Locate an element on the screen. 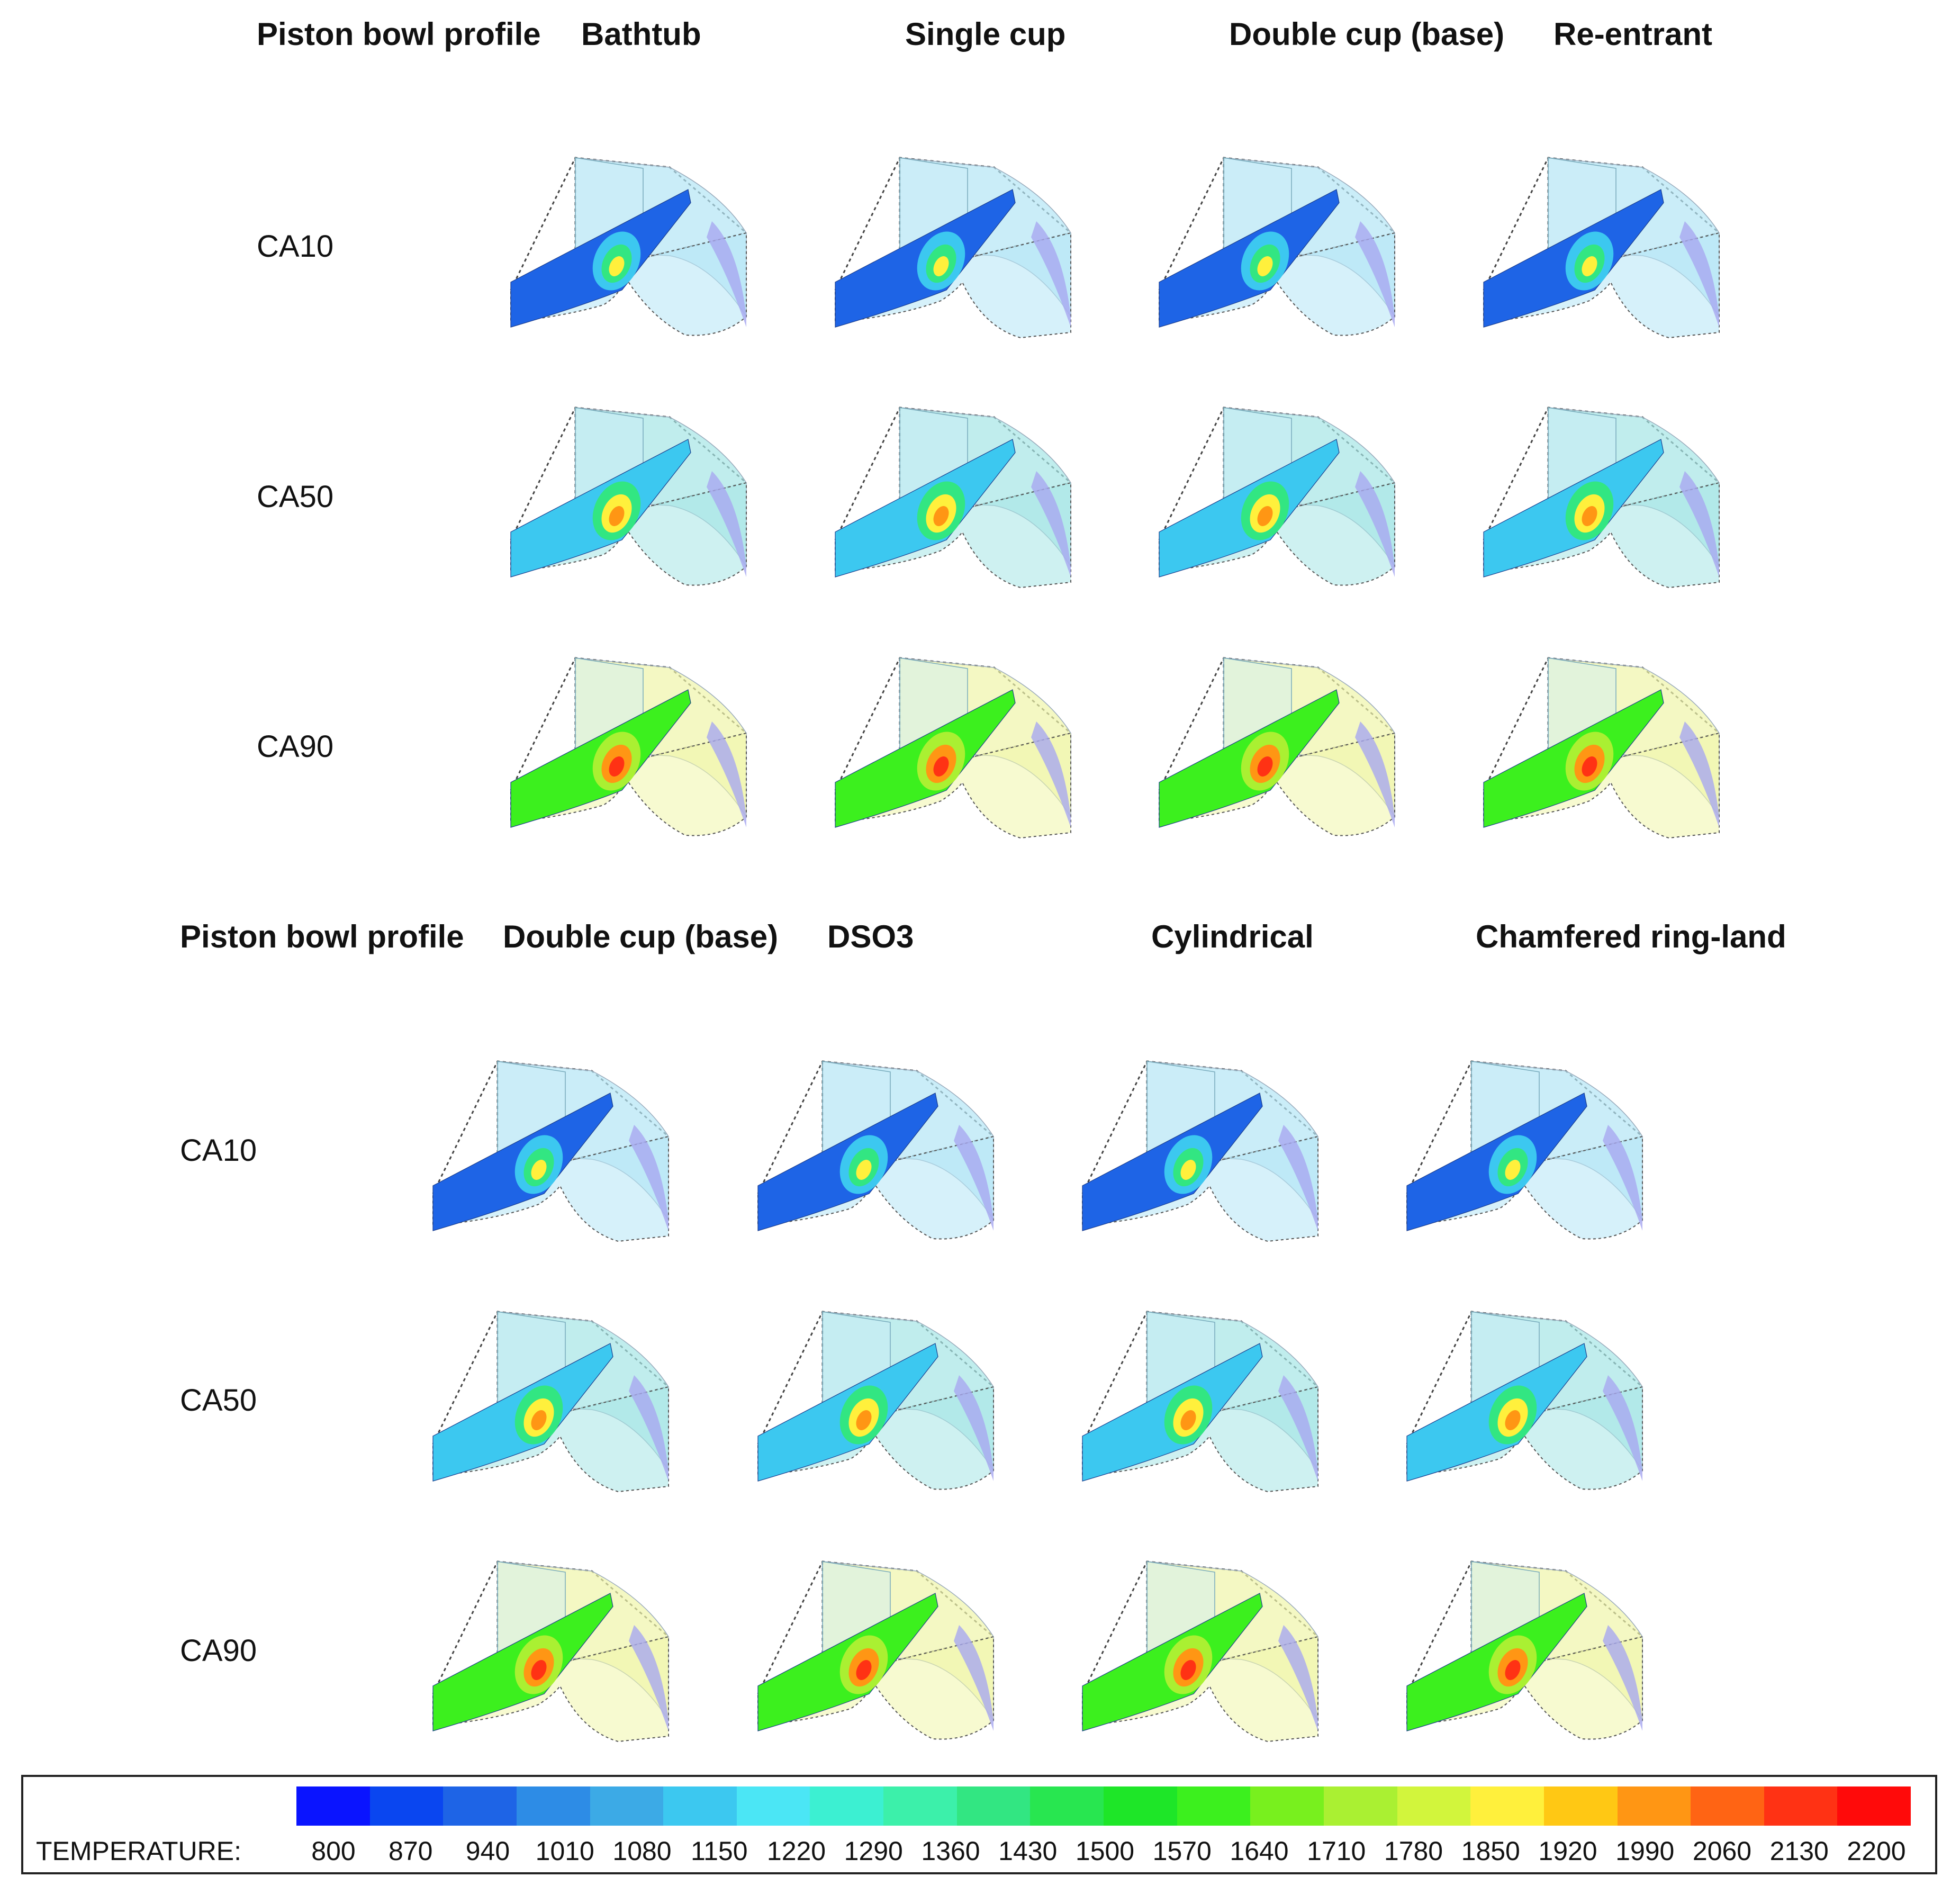 This screenshot has height=1886, width=1960. legend-title: TEMPERATURE: is located at coordinates (138, 1851).